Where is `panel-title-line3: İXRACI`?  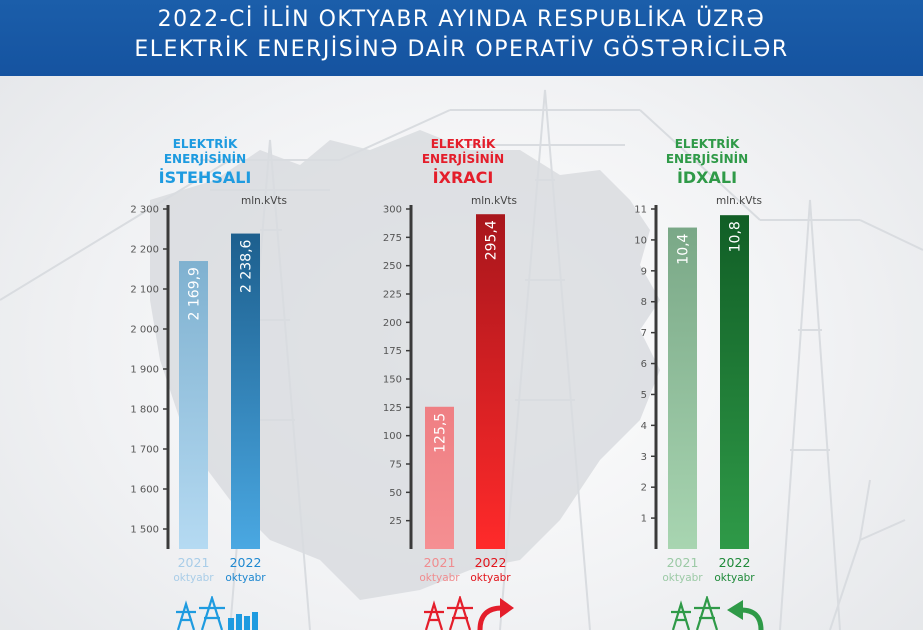 panel-title-line3: İXRACI is located at coordinates (463, 177).